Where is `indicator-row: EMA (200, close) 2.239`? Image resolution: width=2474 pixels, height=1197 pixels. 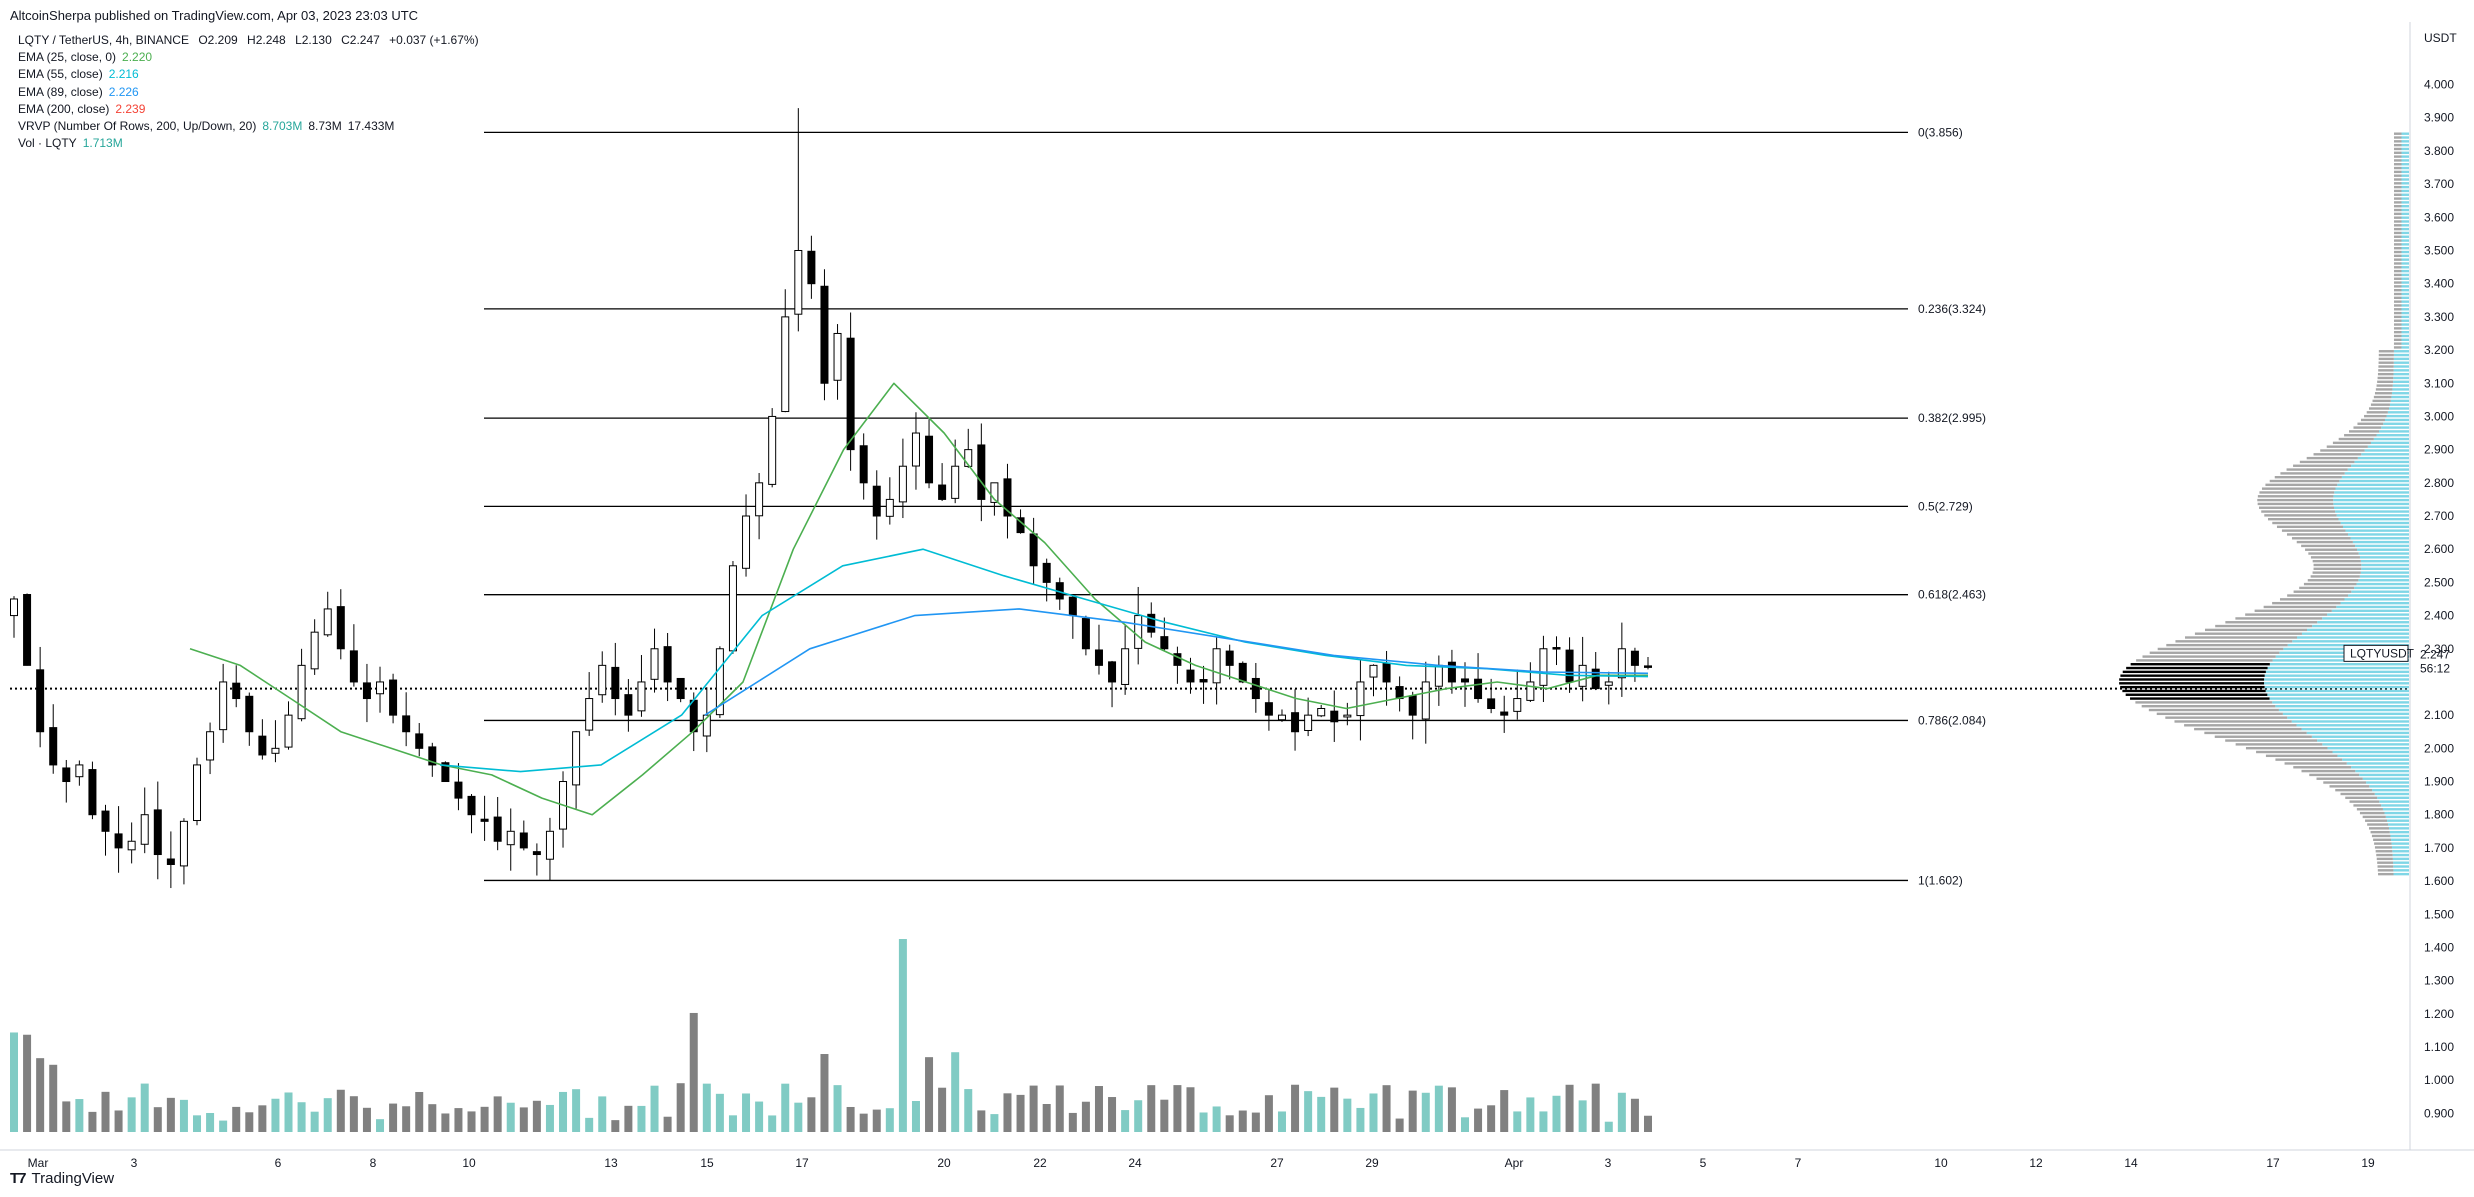 indicator-row: EMA (200, close) 2.239 is located at coordinates (248, 109).